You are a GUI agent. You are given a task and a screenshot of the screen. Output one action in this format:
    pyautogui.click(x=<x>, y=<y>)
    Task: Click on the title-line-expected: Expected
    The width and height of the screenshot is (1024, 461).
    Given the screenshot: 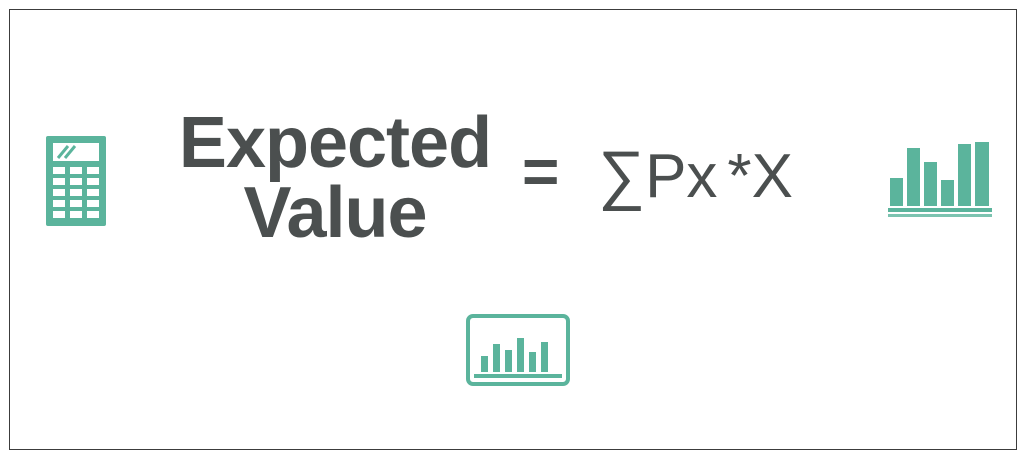 What is the action you would take?
    pyautogui.click(x=335, y=143)
    